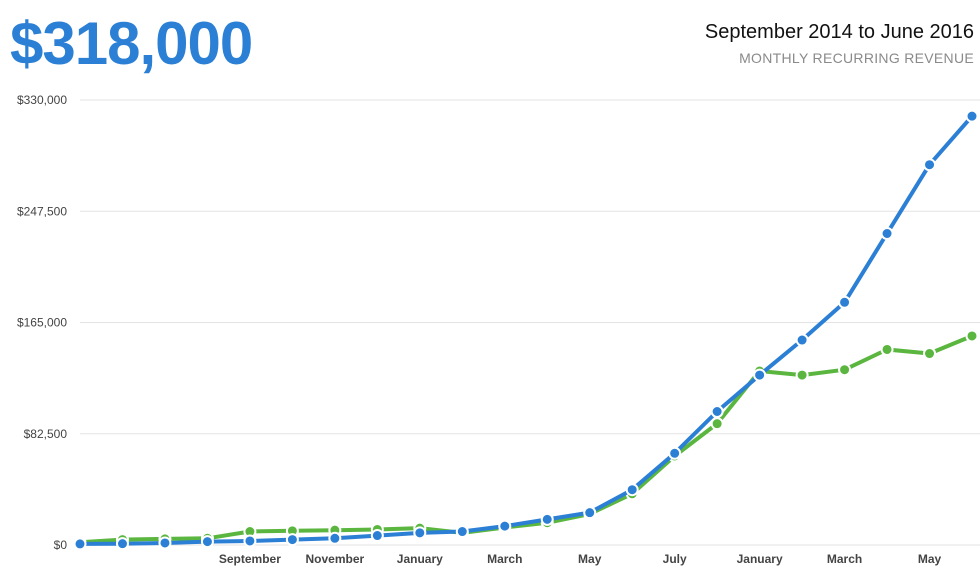 The height and width of the screenshot is (574, 980). I want to click on y-tick-label: $82,500, so click(46, 434).